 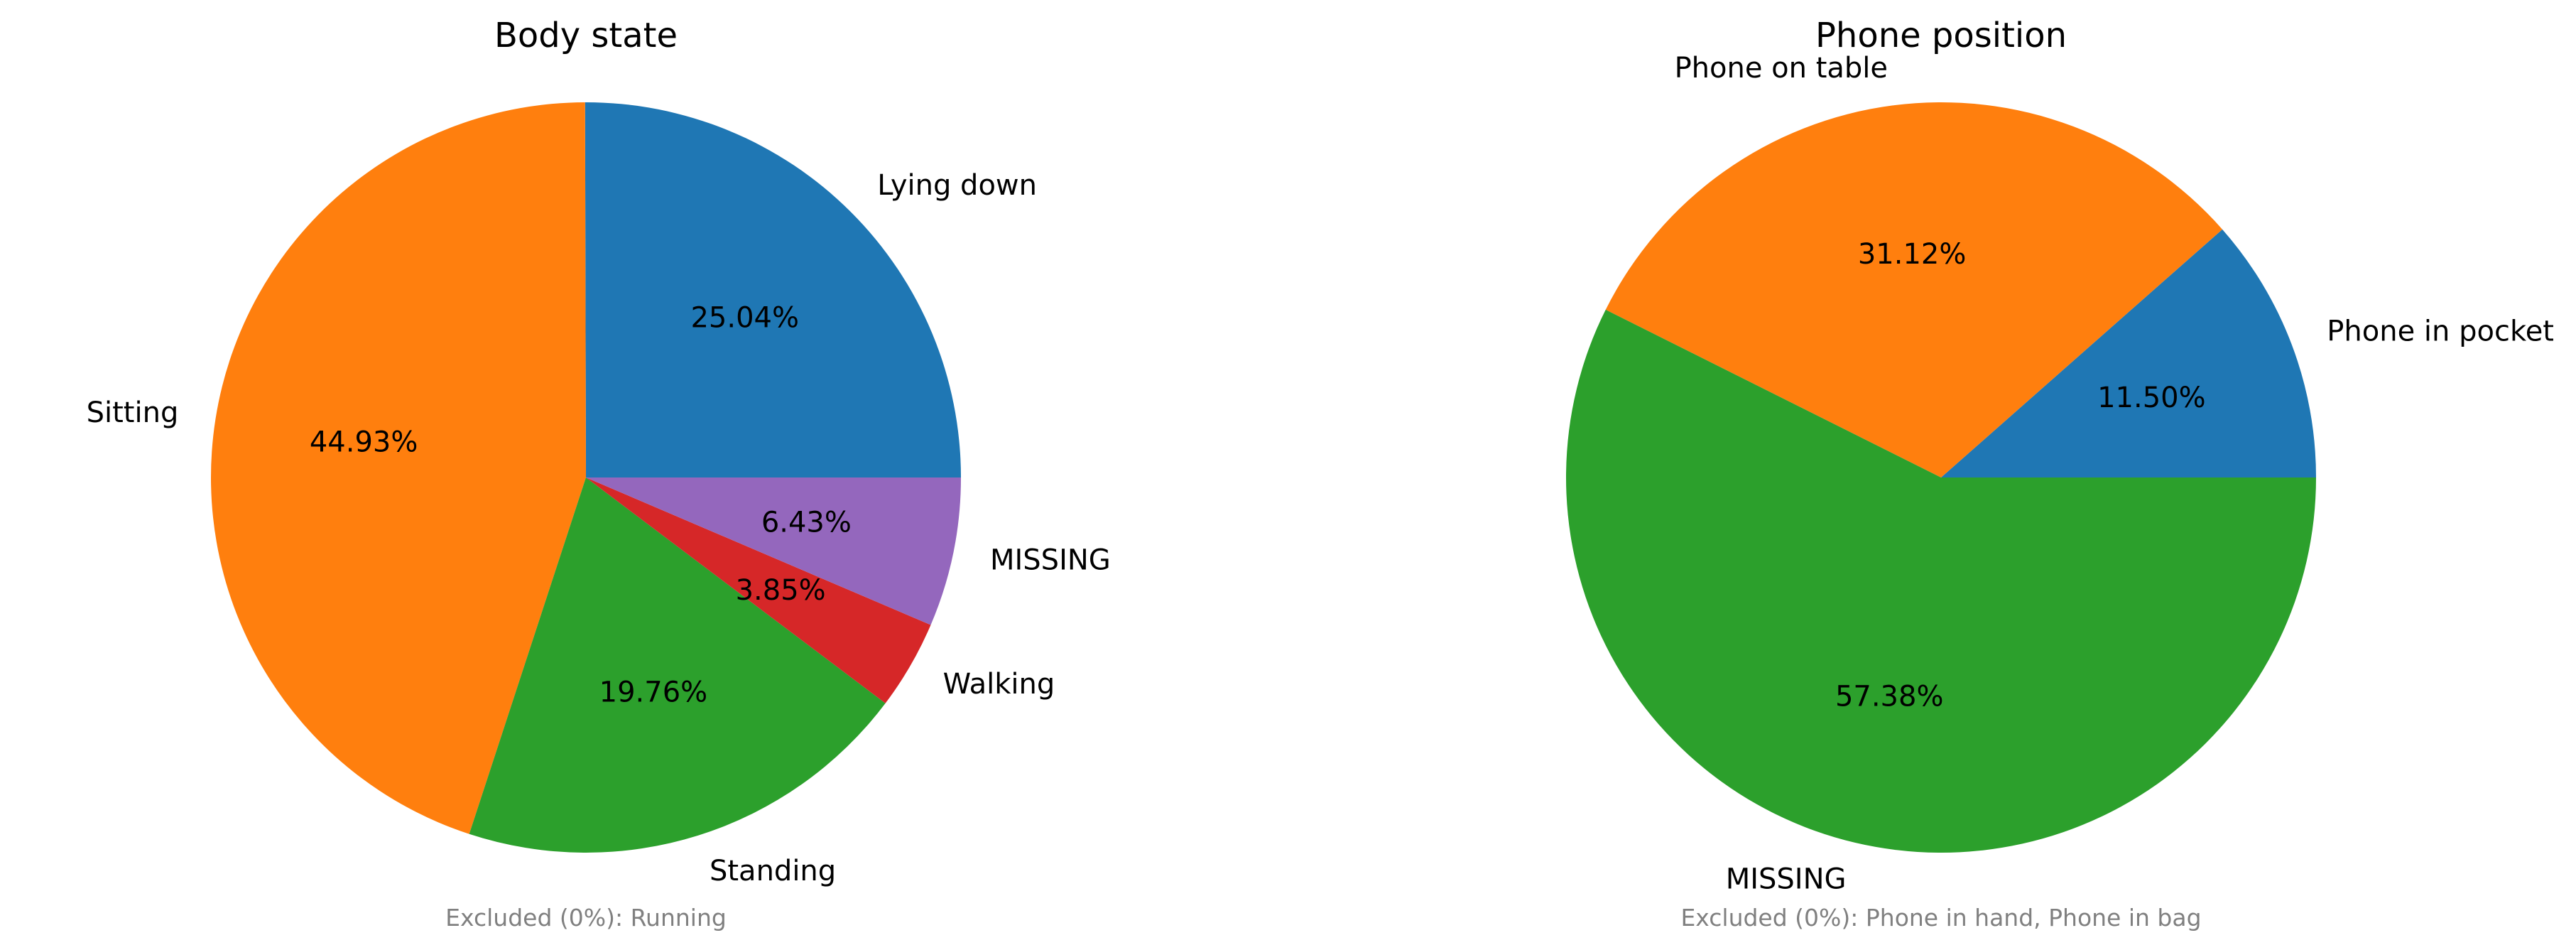 I want to click on pie-slice-phone-on-table, so click(x=1914, y=289).